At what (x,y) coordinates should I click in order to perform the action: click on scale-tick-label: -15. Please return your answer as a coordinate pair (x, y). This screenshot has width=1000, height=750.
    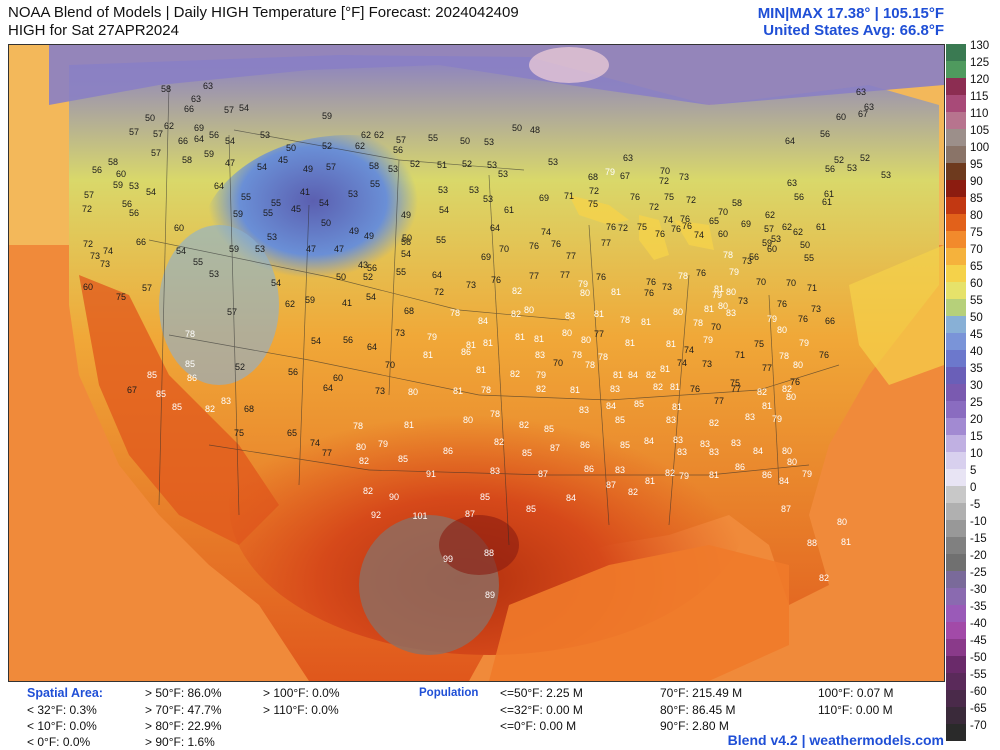
    Looking at the image, I should click on (978, 539).